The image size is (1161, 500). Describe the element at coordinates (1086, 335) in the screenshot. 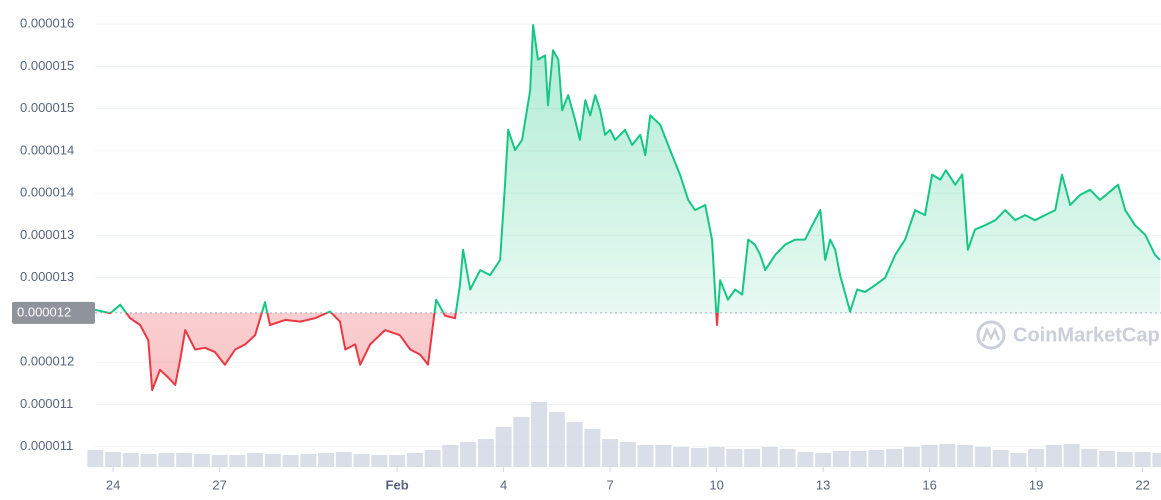

I see `watermark-text: CoinMarketCap` at that location.